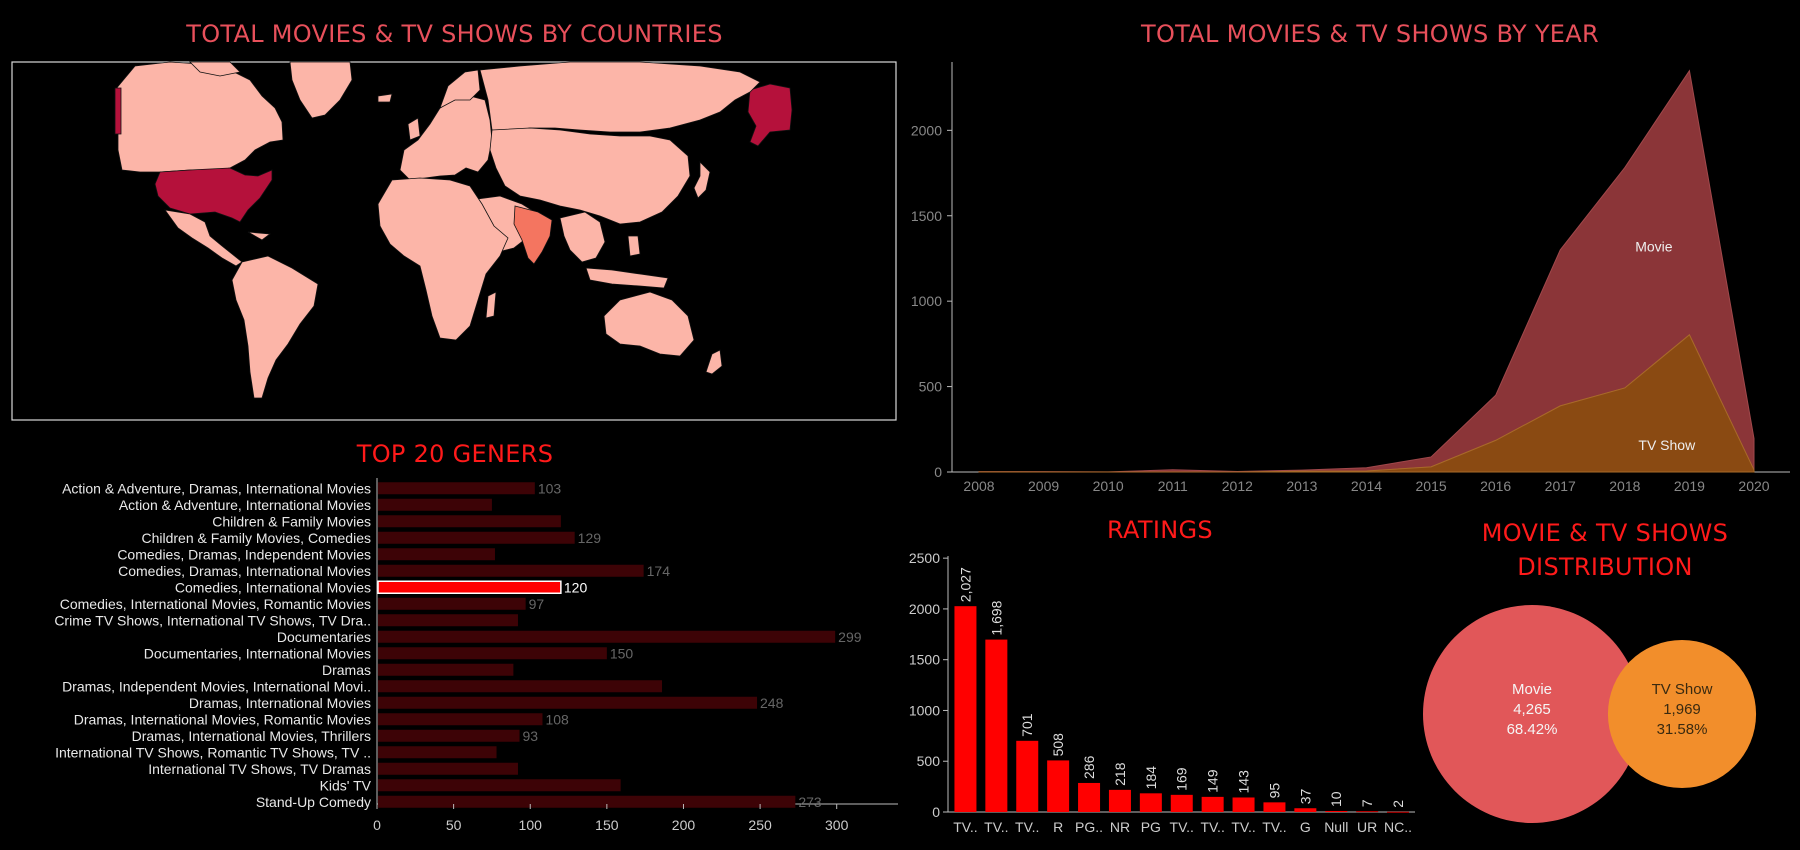 The height and width of the screenshot is (850, 1800). Describe the element at coordinates (622, 653) in the screenshot. I see `genre-bar-value-label: 150` at that location.